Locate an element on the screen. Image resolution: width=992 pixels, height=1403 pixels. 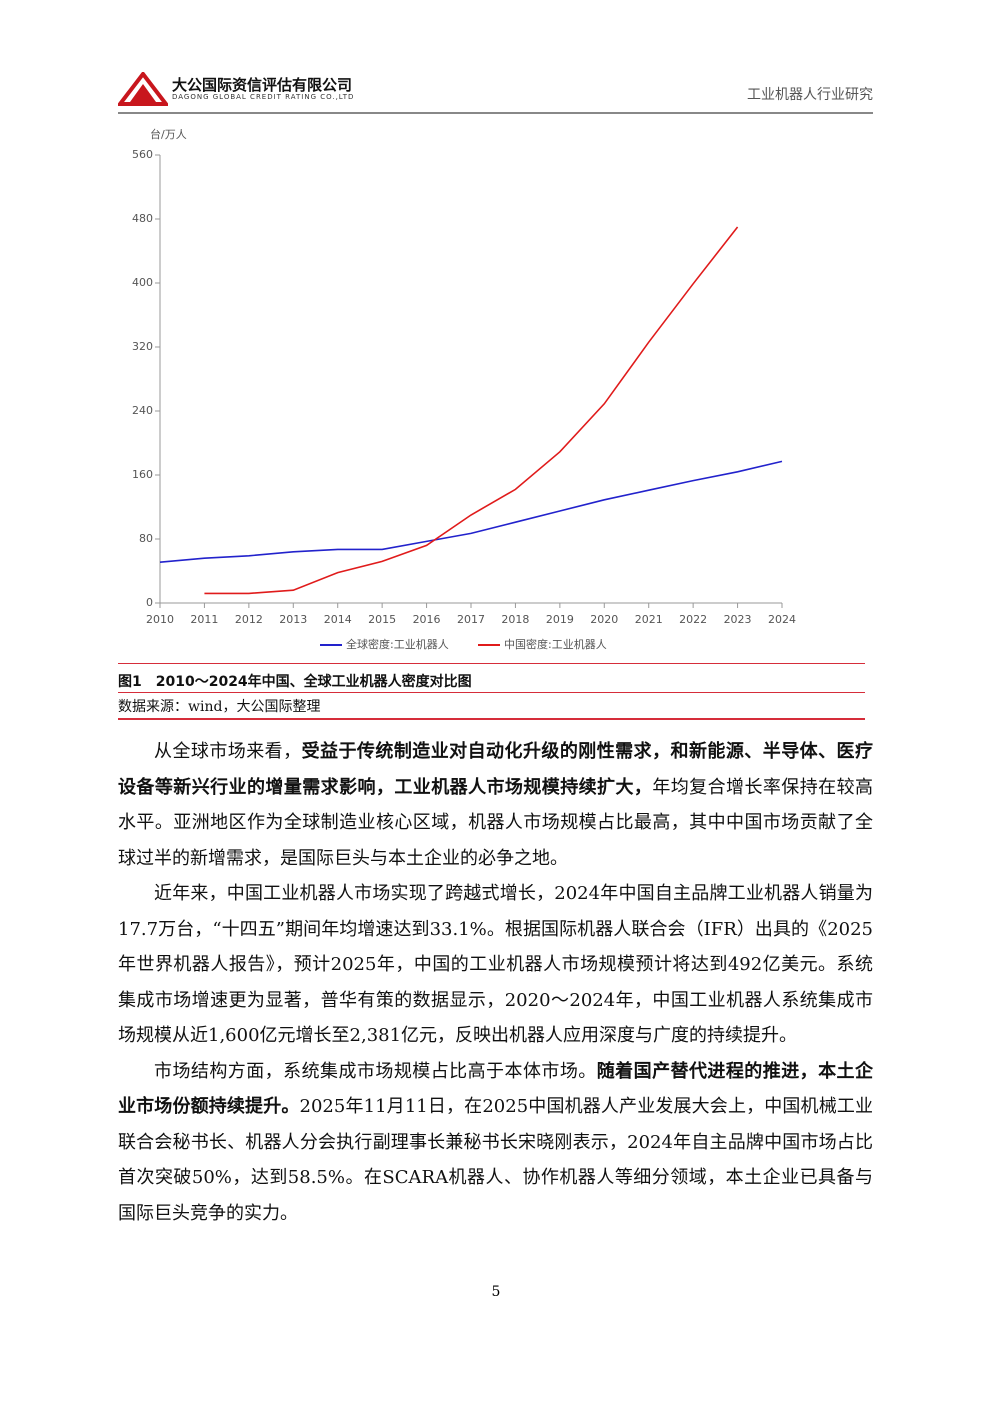
x-tick-label: 2020 is located at coordinates (604, 619).